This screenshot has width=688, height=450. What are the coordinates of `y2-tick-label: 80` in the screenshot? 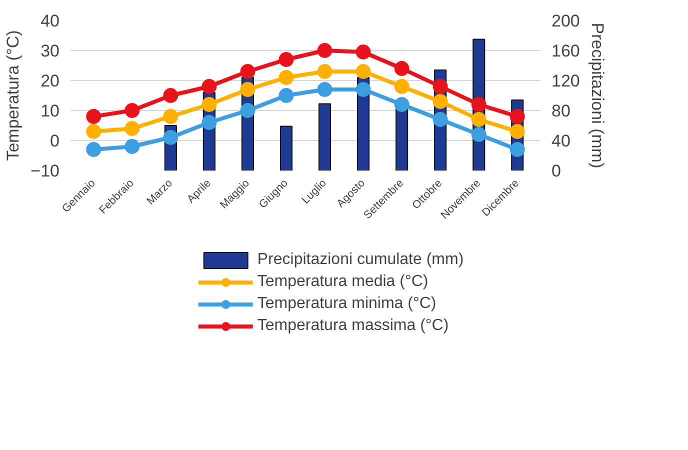 It's located at (561, 111).